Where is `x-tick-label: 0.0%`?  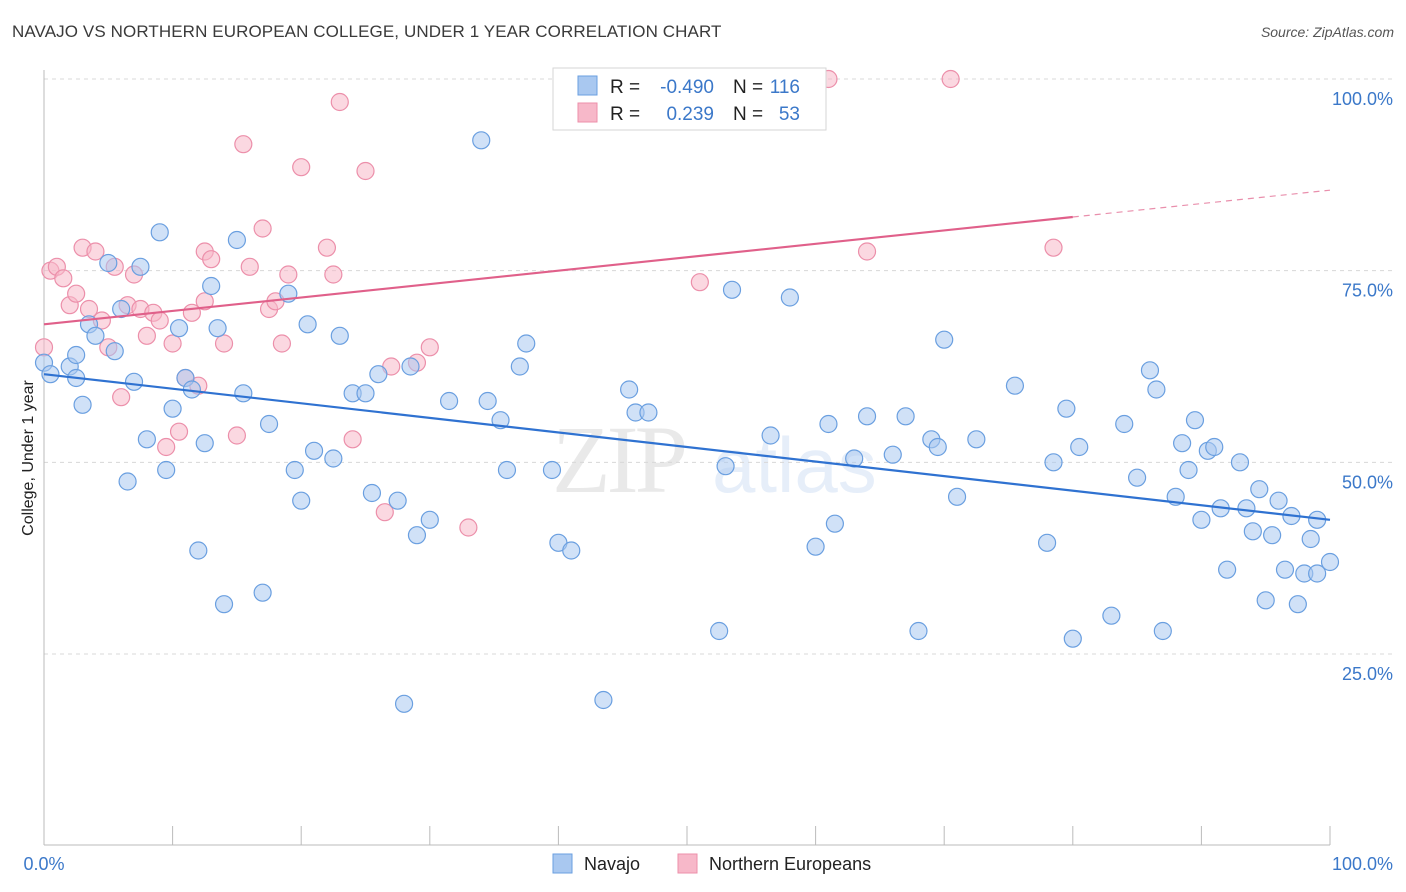 x-tick-label: 0.0% is located at coordinates (43, 864).